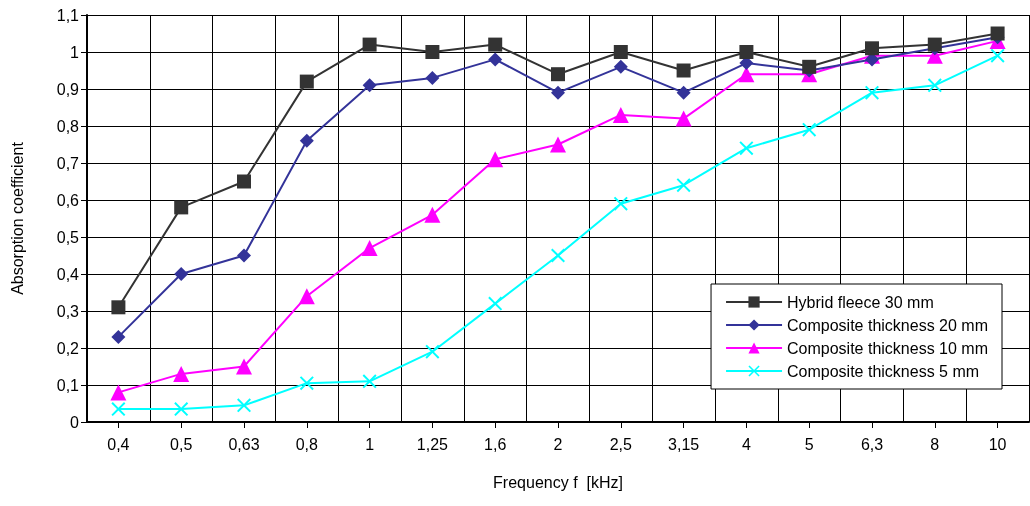 The height and width of the screenshot is (506, 1030). What do you see at coordinates (621, 444) in the screenshot?
I see `x-tick-label: 2,5` at bounding box center [621, 444].